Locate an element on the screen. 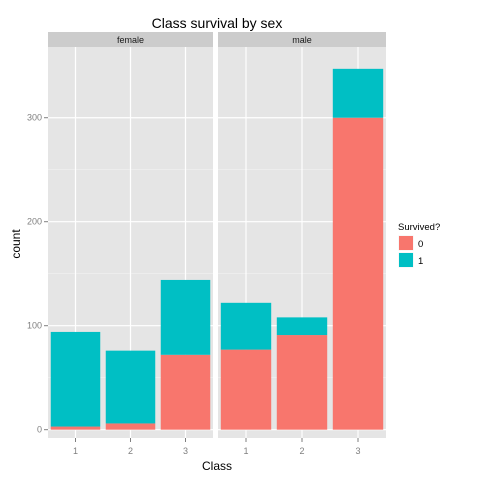  y-axis-title: count is located at coordinates (16, 244).